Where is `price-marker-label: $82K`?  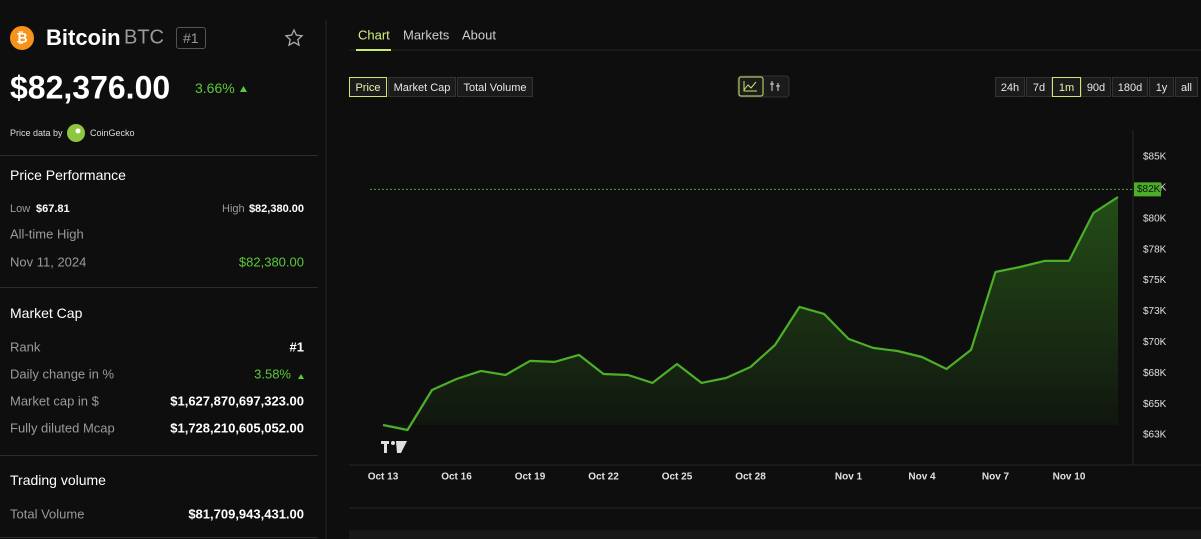
price-marker-label: $82K is located at coordinates (1149, 189).